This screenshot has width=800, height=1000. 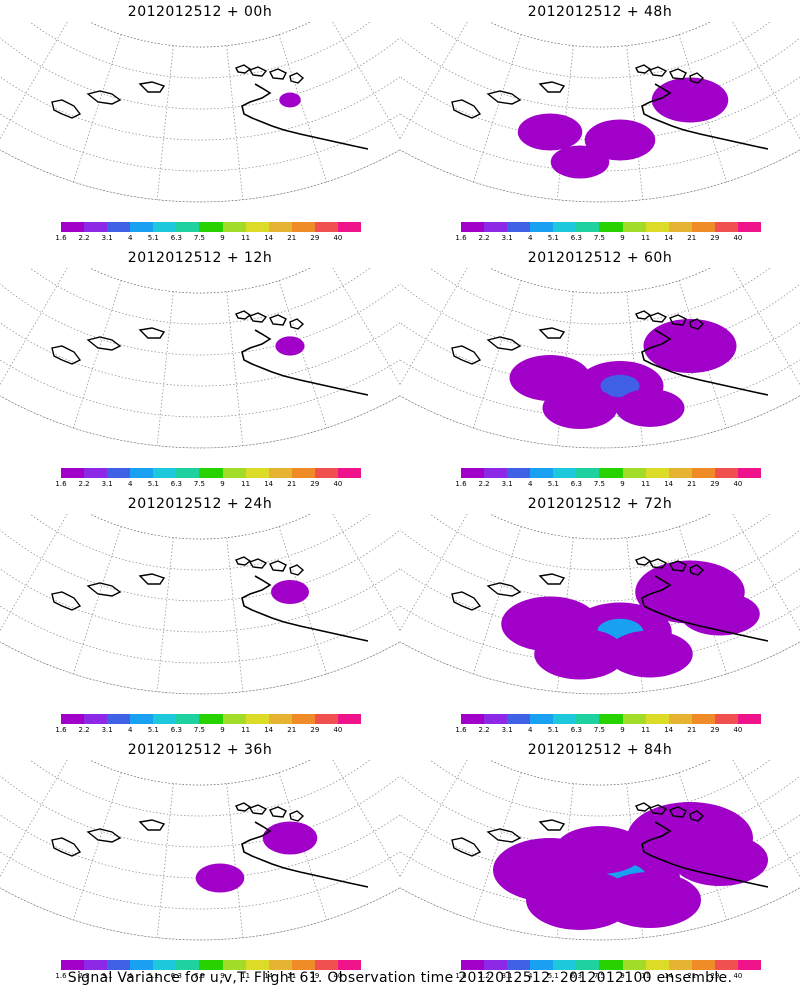 I want to click on panel-title: 2012012512 + 60h, so click(x=600, y=258).